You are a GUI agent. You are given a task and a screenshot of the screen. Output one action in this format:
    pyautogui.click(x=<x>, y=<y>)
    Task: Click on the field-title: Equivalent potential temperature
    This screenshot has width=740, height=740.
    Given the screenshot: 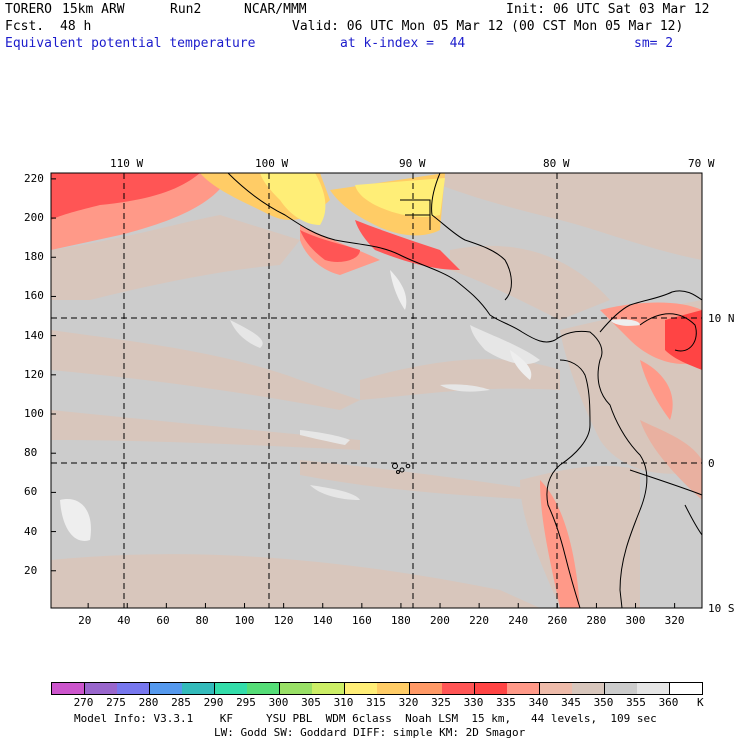 What is the action you would take?
    pyautogui.click(x=130, y=43)
    